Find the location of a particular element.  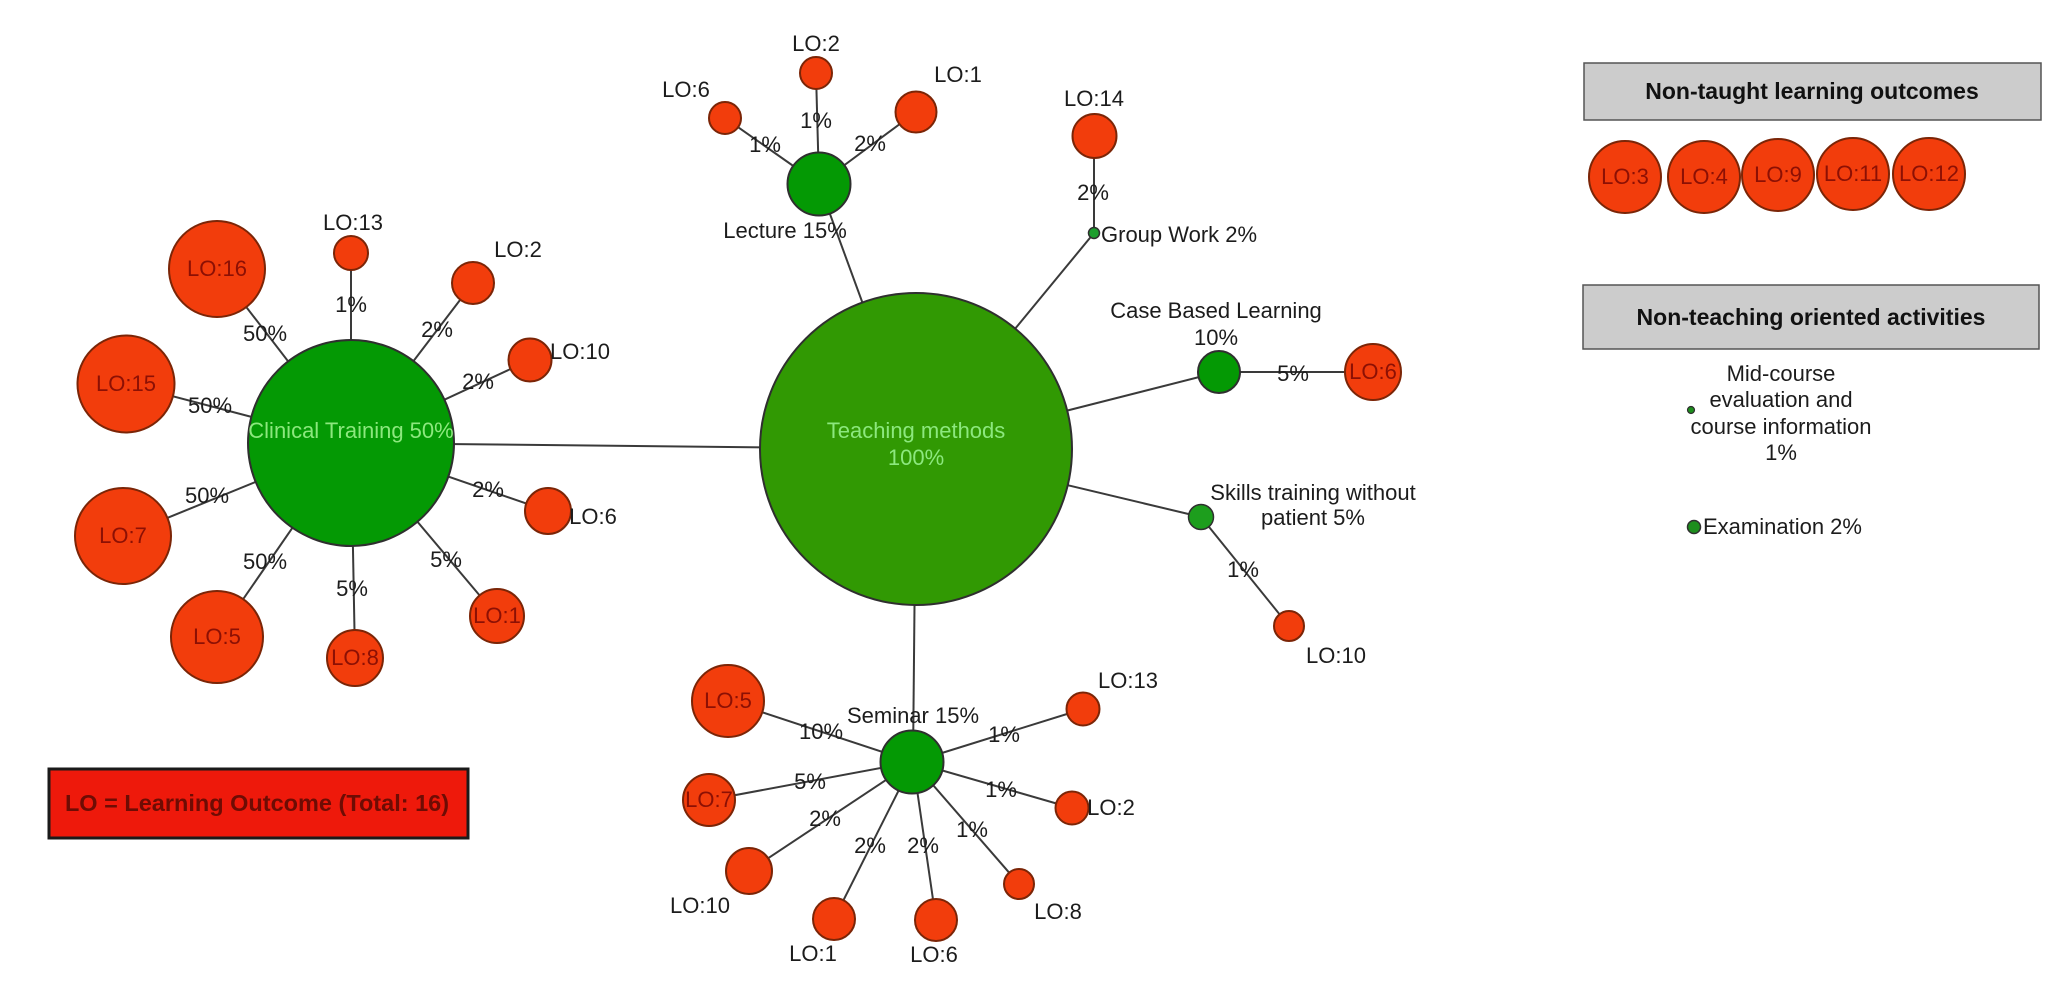

svg-text: LO:16 is located at coordinates (217, 268).